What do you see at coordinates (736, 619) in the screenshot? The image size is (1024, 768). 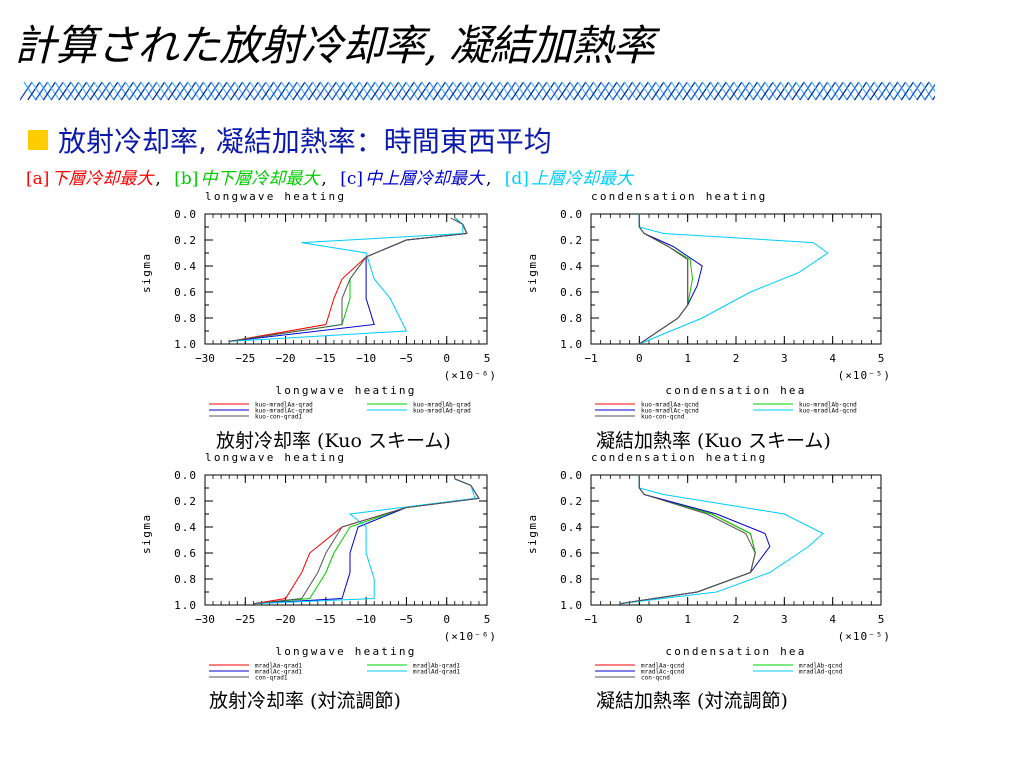 I see `x-tick-label: 2` at bounding box center [736, 619].